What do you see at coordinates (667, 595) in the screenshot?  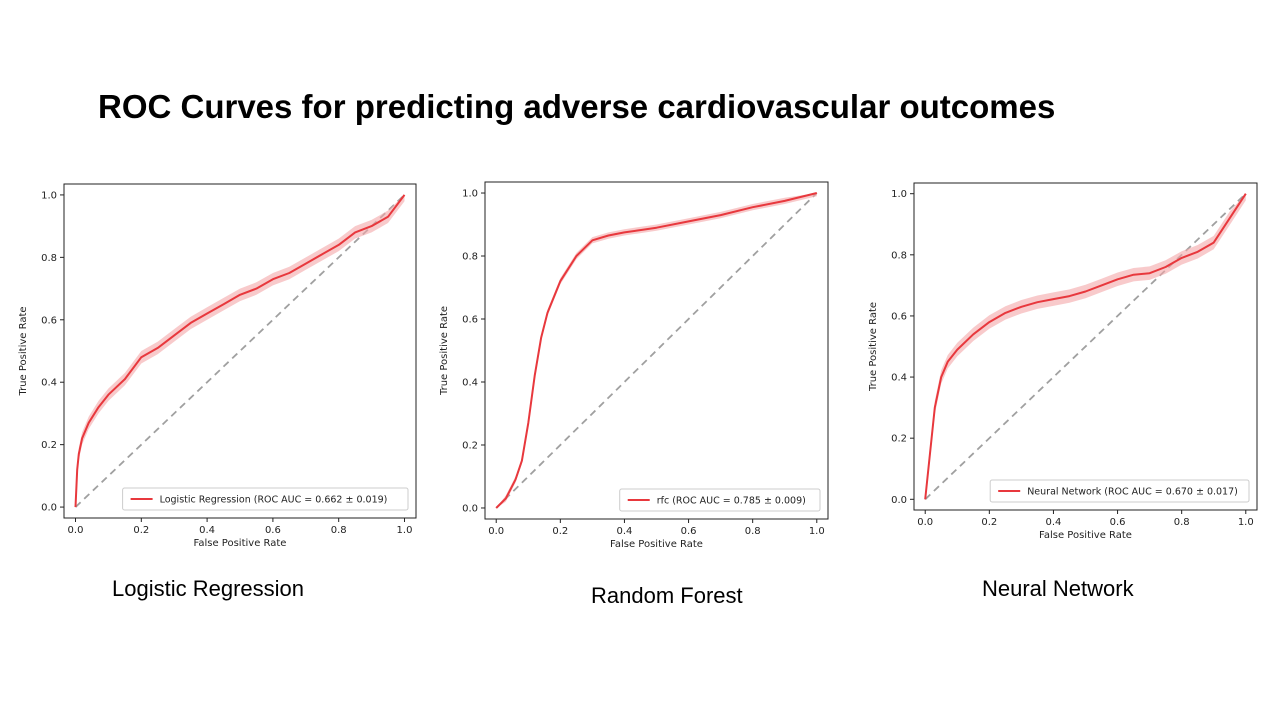 I see `caption-random-forest: Random Forest` at bounding box center [667, 595].